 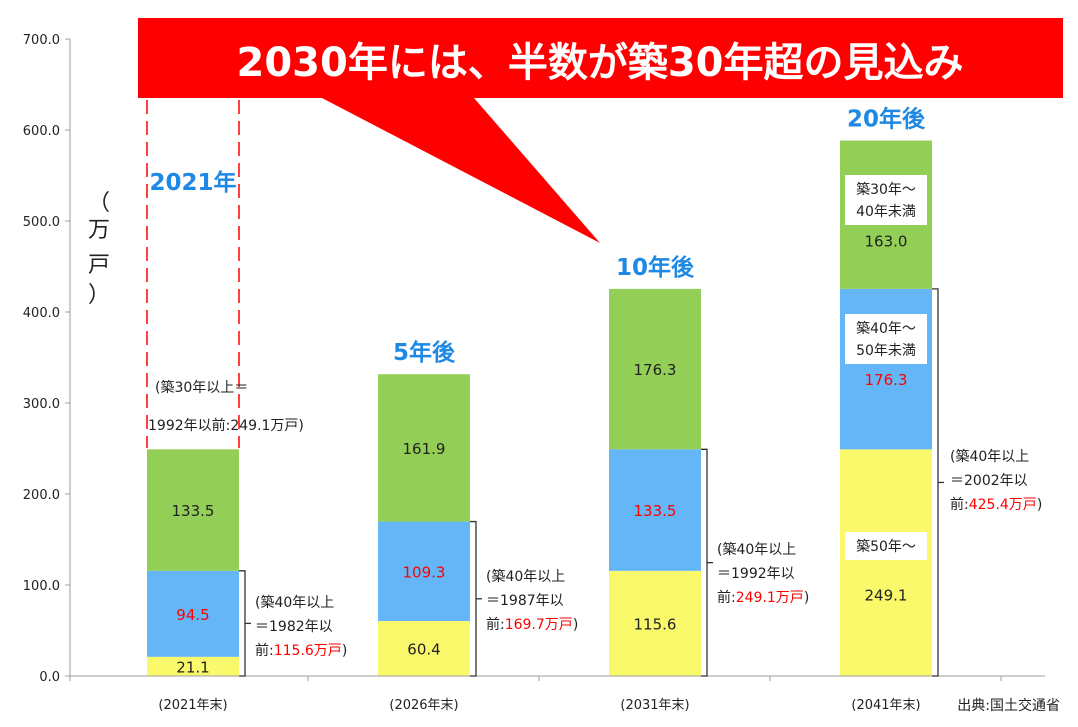 What do you see at coordinates (99, 230) in the screenshot?
I see `unit-label-1: 万` at bounding box center [99, 230].